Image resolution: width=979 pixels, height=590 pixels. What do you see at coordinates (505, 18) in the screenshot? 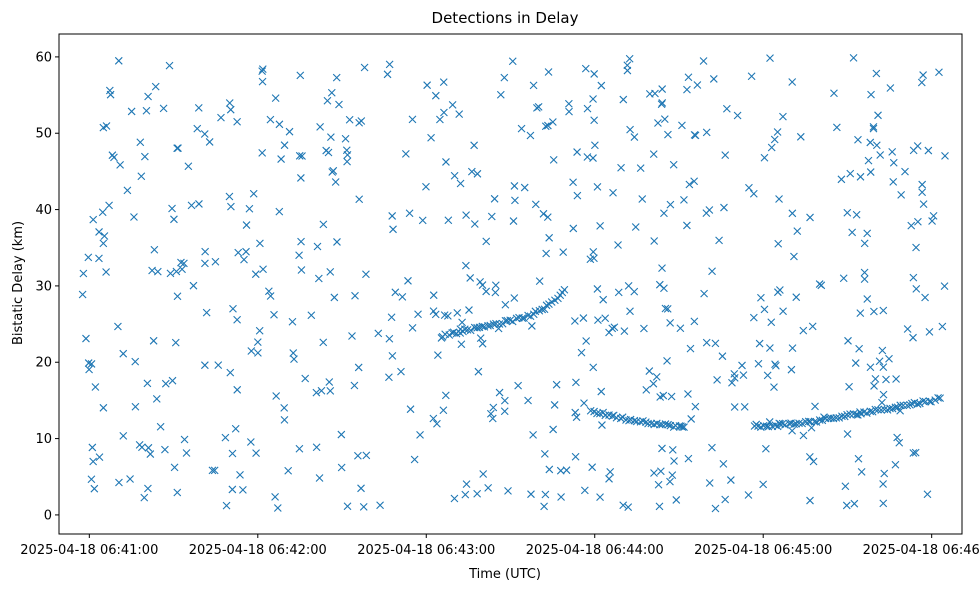
I see `chart-title: Detections in Delay` at bounding box center [505, 18].